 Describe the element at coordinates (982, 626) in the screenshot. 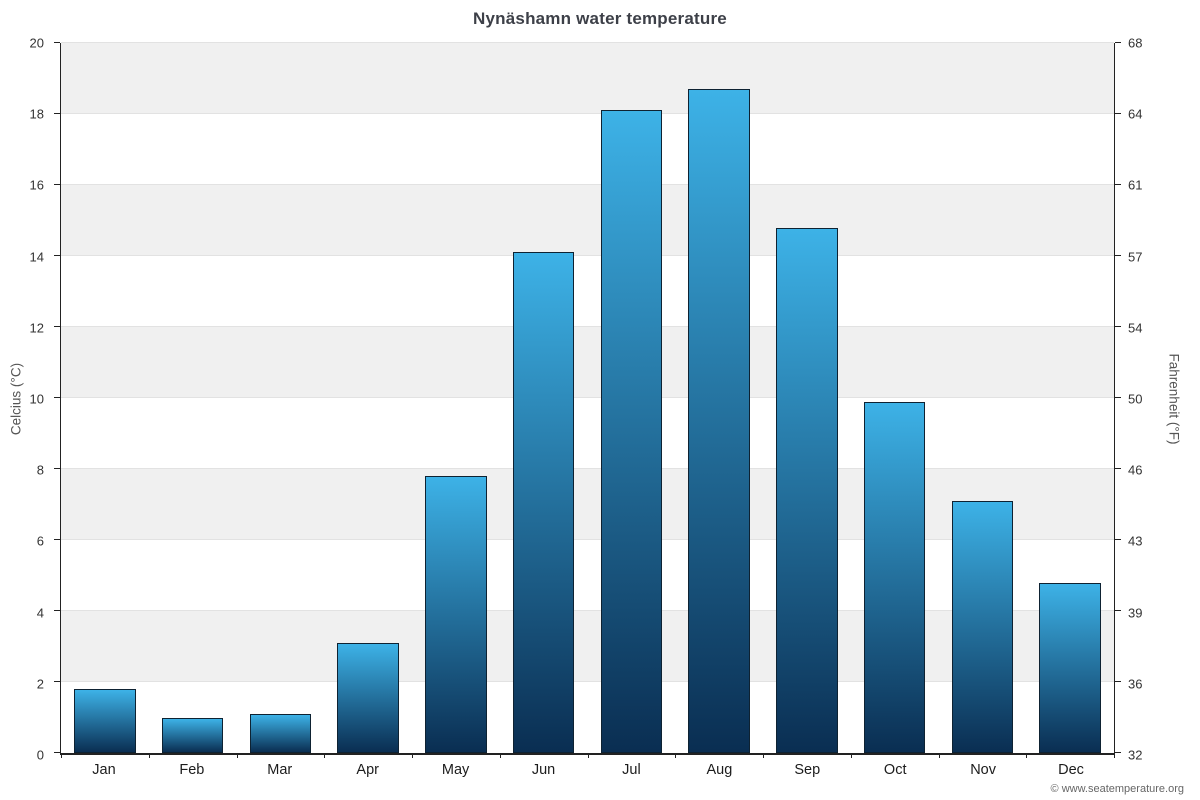

I see `bar-nov` at that location.